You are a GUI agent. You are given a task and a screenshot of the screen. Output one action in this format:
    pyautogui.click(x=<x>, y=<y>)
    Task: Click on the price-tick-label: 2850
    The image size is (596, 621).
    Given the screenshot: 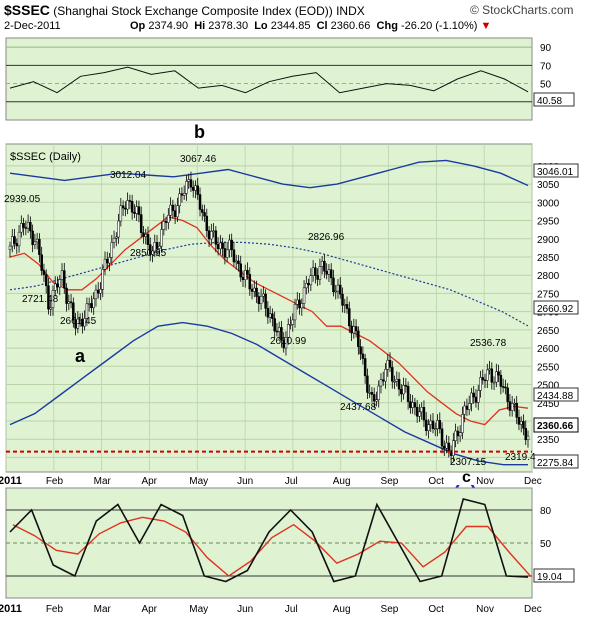 What is the action you would take?
    pyautogui.click(x=548, y=258)
    